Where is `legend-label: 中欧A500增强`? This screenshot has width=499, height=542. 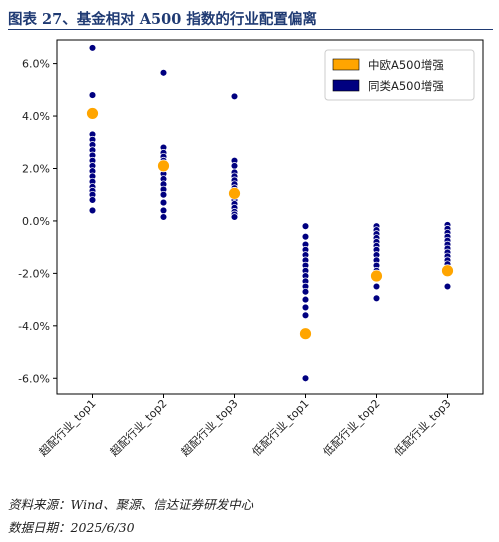
legend-label: 中欧A500增强 is located at coordinates (406, 65).